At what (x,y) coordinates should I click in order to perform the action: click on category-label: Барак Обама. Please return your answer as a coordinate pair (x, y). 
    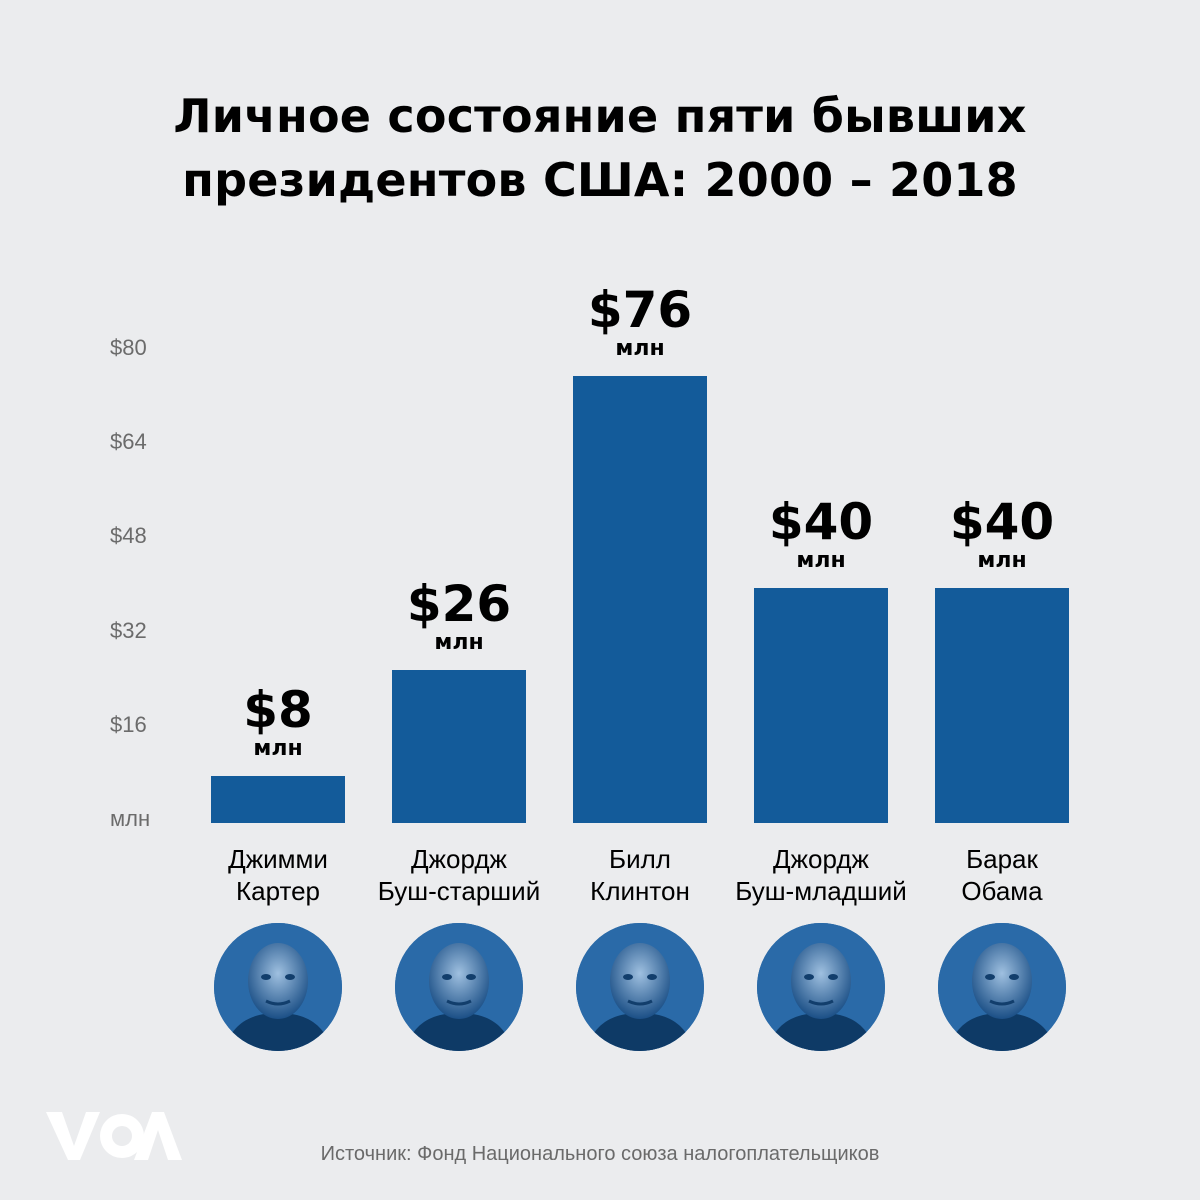
    Looking at the image, I should click on (1002, 875).